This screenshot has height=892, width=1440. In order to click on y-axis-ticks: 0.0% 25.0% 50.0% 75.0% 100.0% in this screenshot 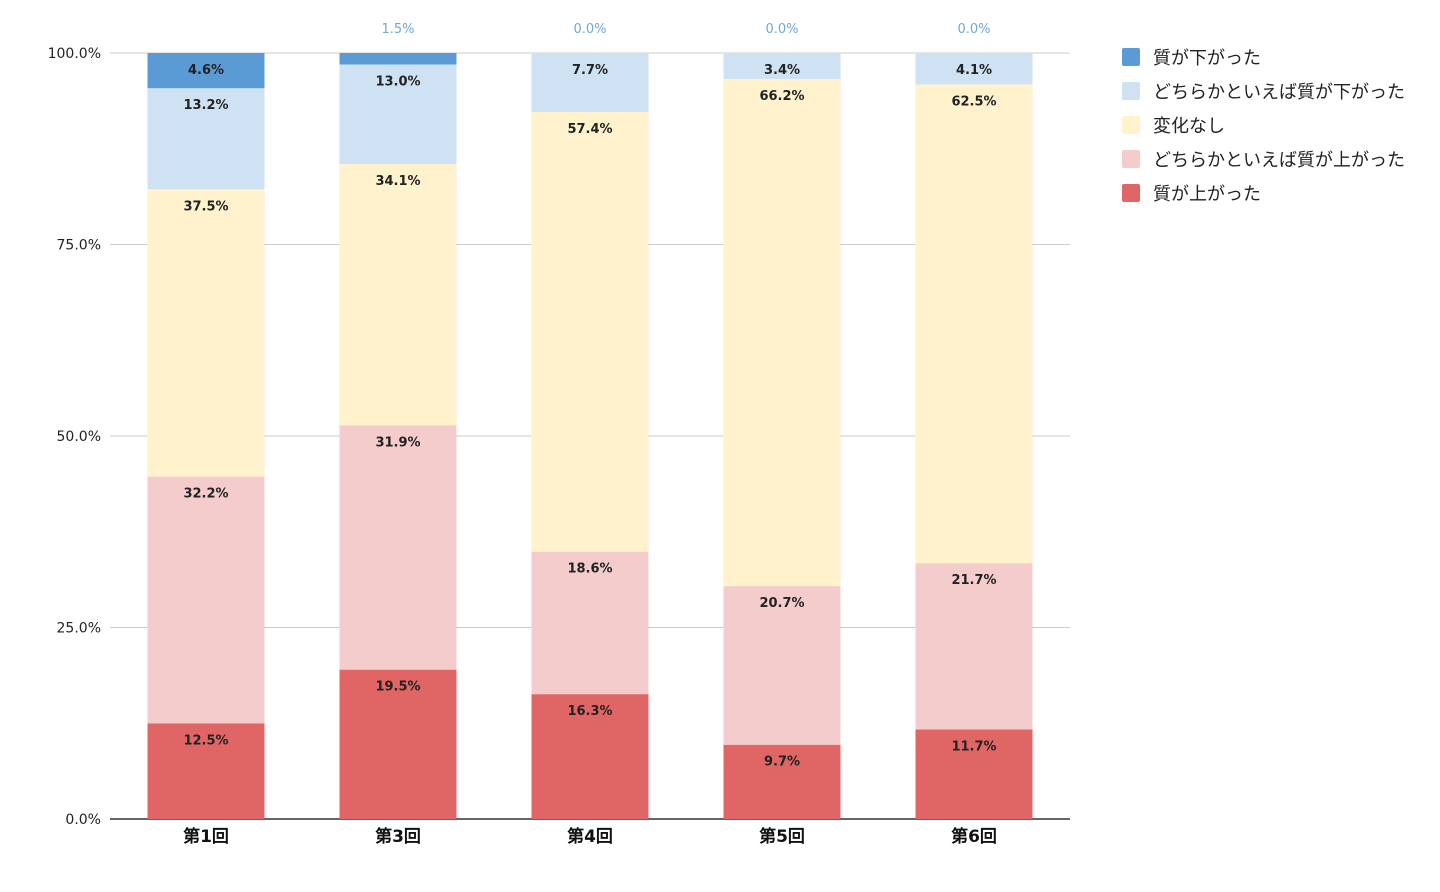, I will do `click(74, 437)`.